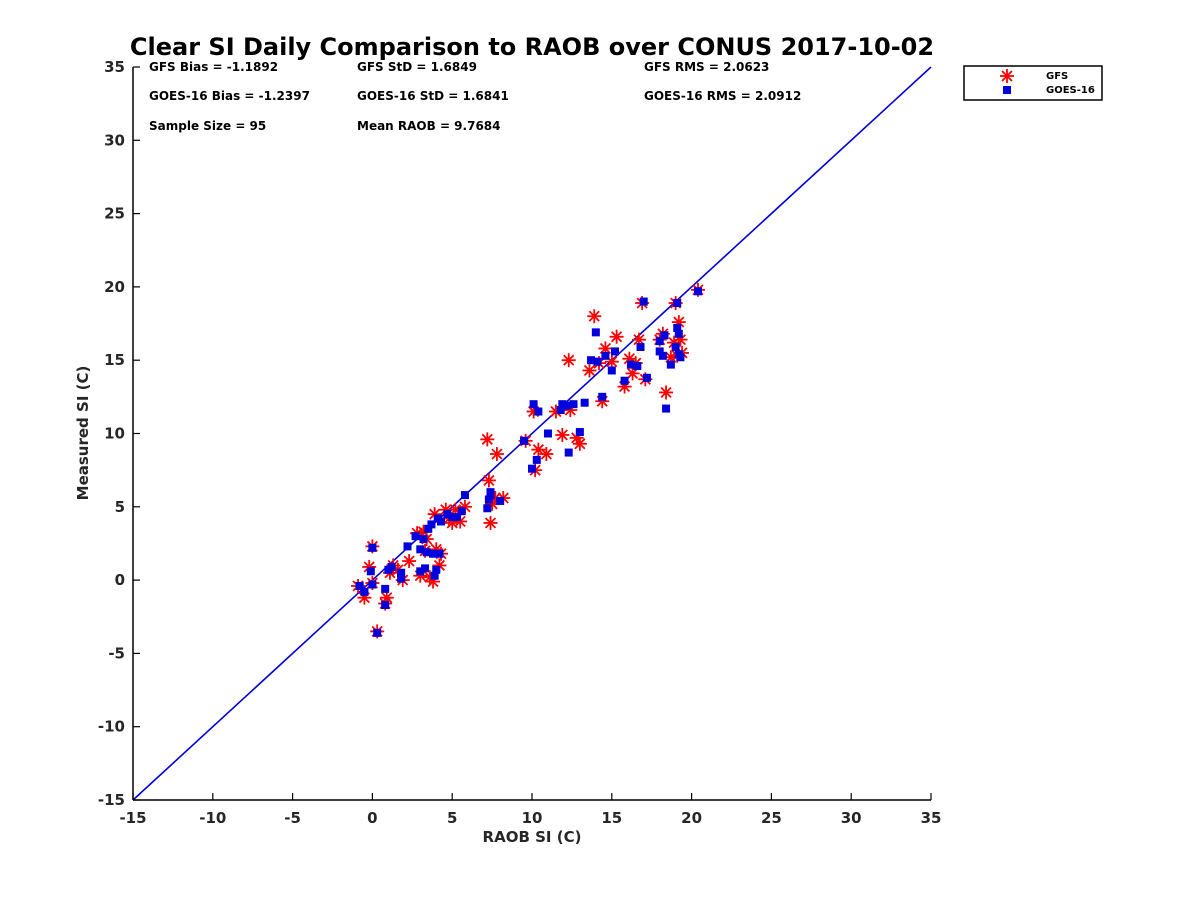  Describe the element at coordinates (83, 433) in the screenshot. I see `y-axis-label: Measured SI (C)` at that location.